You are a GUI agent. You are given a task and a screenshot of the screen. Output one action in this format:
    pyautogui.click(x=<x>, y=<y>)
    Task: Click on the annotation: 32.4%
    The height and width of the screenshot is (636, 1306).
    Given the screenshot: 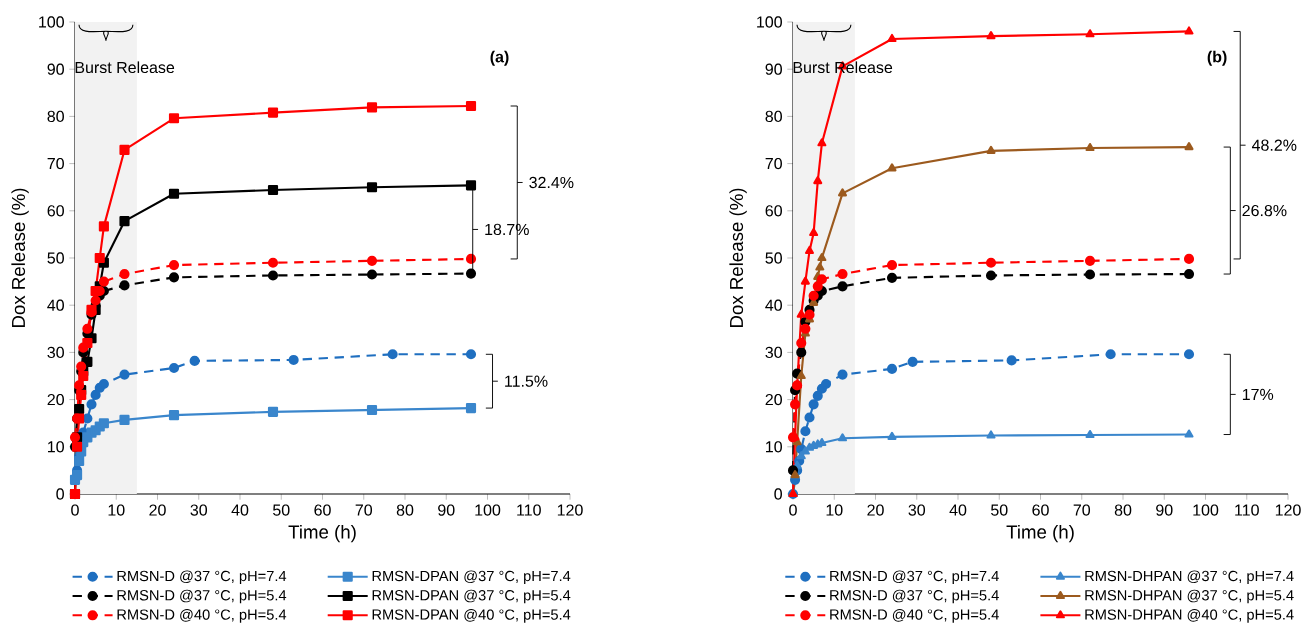 What is the action you would take?
    pyautogui.click(x=551, y=182)
    